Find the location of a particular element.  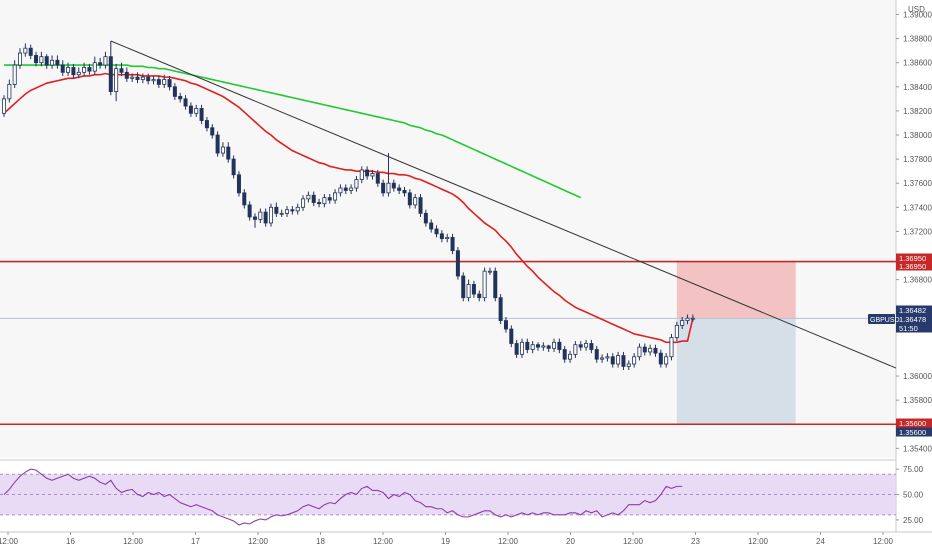

rsi-tick-label: 25.00 is located at coordinates (913, 520).